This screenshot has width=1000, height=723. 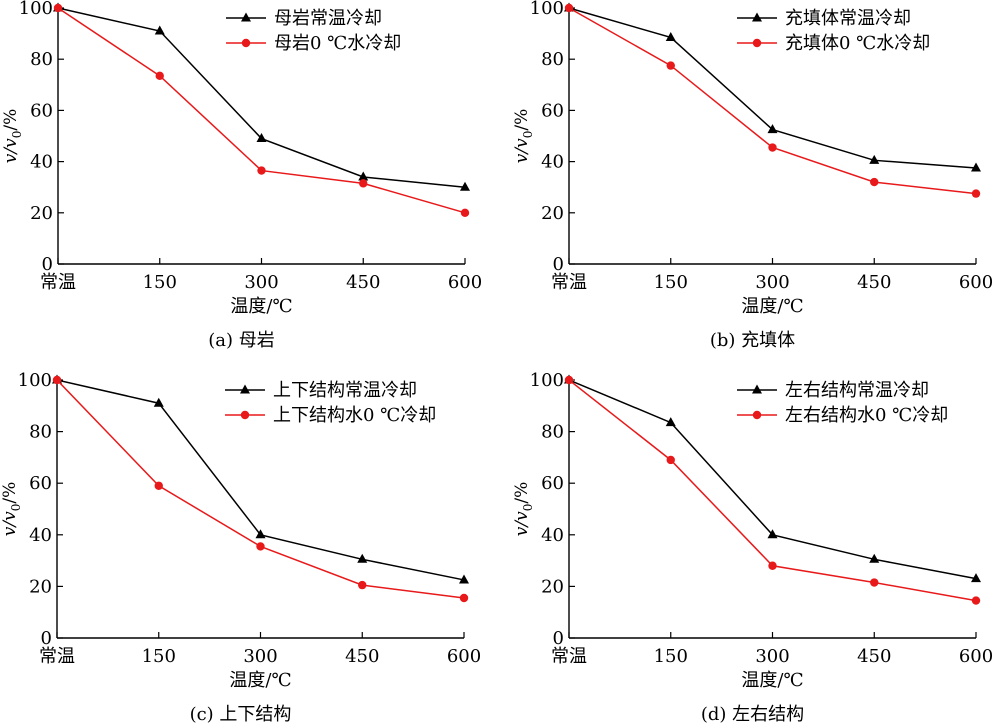 What do you see at coordinates (345, 390) in the screenshot?
I see `legend-label-1: 上下结构常温冷却` at bounding box center [345, 390].